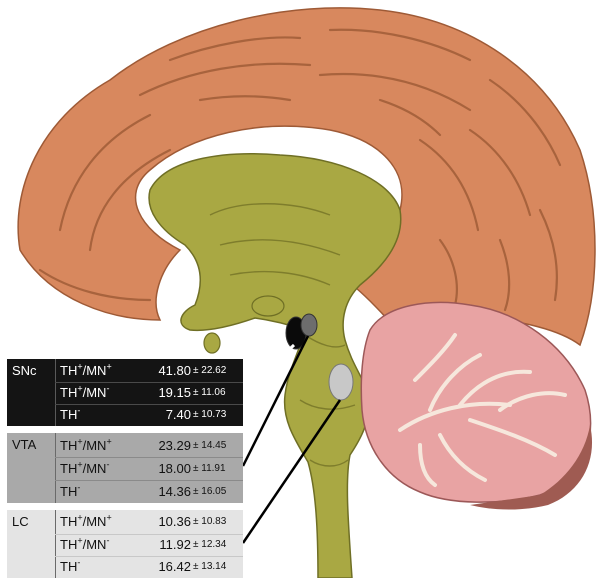 The height and width of the screenshot is (579, 600). Describe the element at coordinates (125, 416) in the screenshot. I see `table-row: TH- 7.40 ± 10.73` at that location.